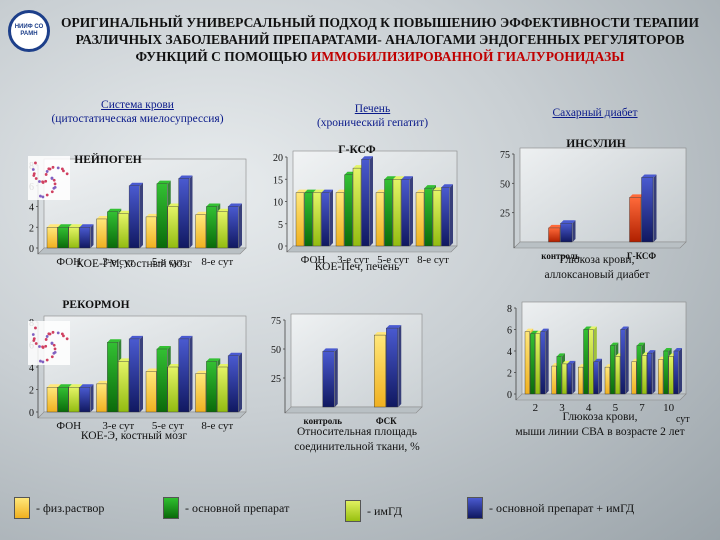 The height and width of the screenshot is (540, 720). I want to click on category-label: 5, so click(616, 408).